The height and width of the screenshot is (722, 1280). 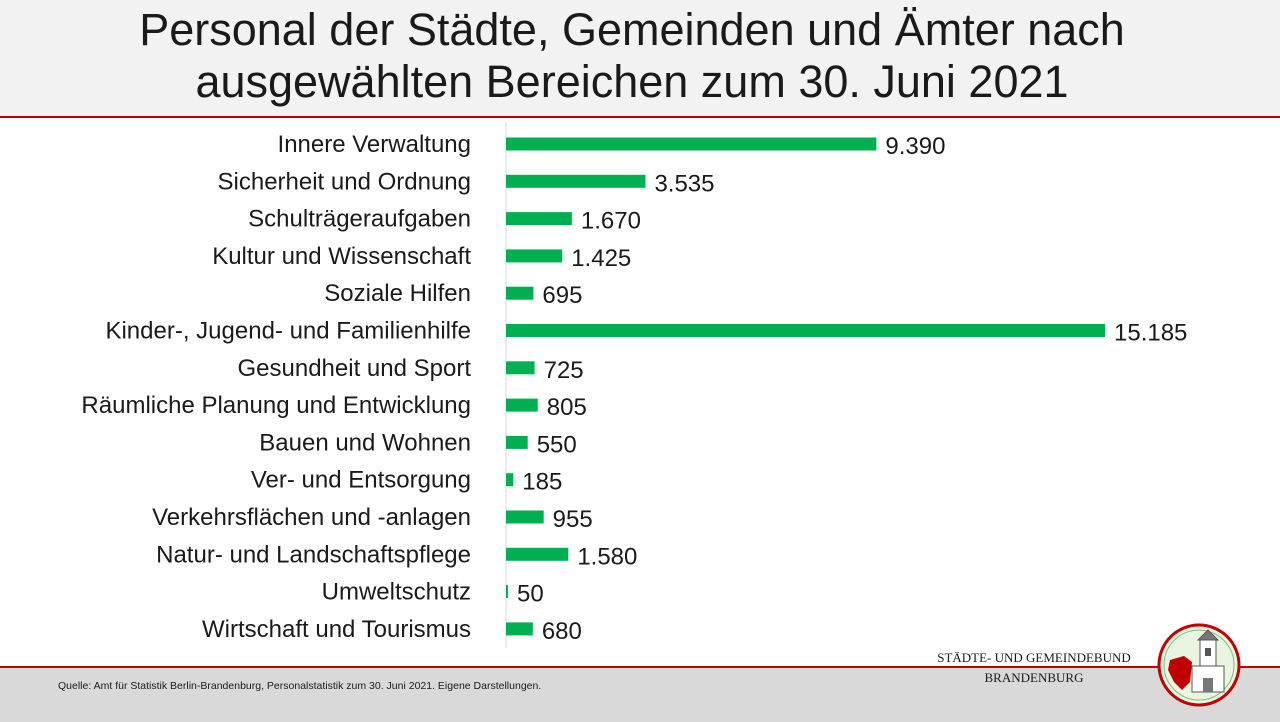 What do you see at coordinates (345, 181) in the screenshot?
I see `category-label: Sicherheit und Ordnung` at bounding box center [345, 181].